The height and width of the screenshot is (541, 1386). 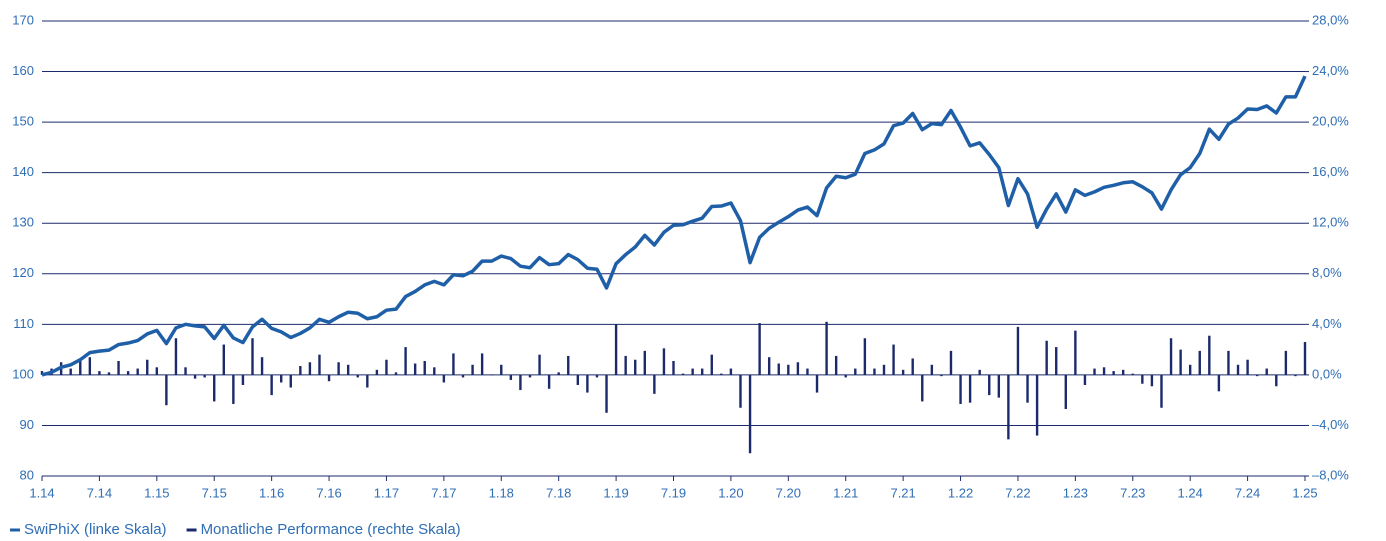 I want to click on y-tick-label: 130, so click(x=23, y=222).